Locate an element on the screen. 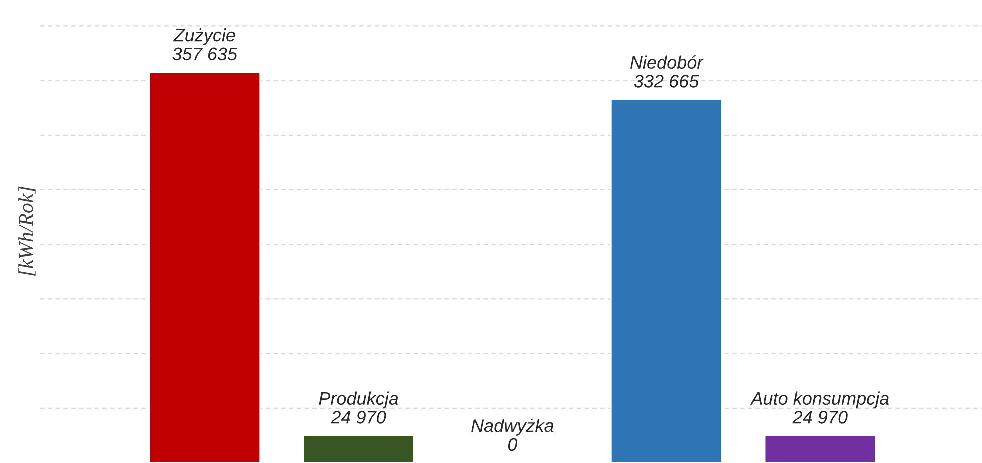 The height and width of the screenshot is (463, 982). x-tick-label: Nadwyżka is located at coordinates (513, 427).